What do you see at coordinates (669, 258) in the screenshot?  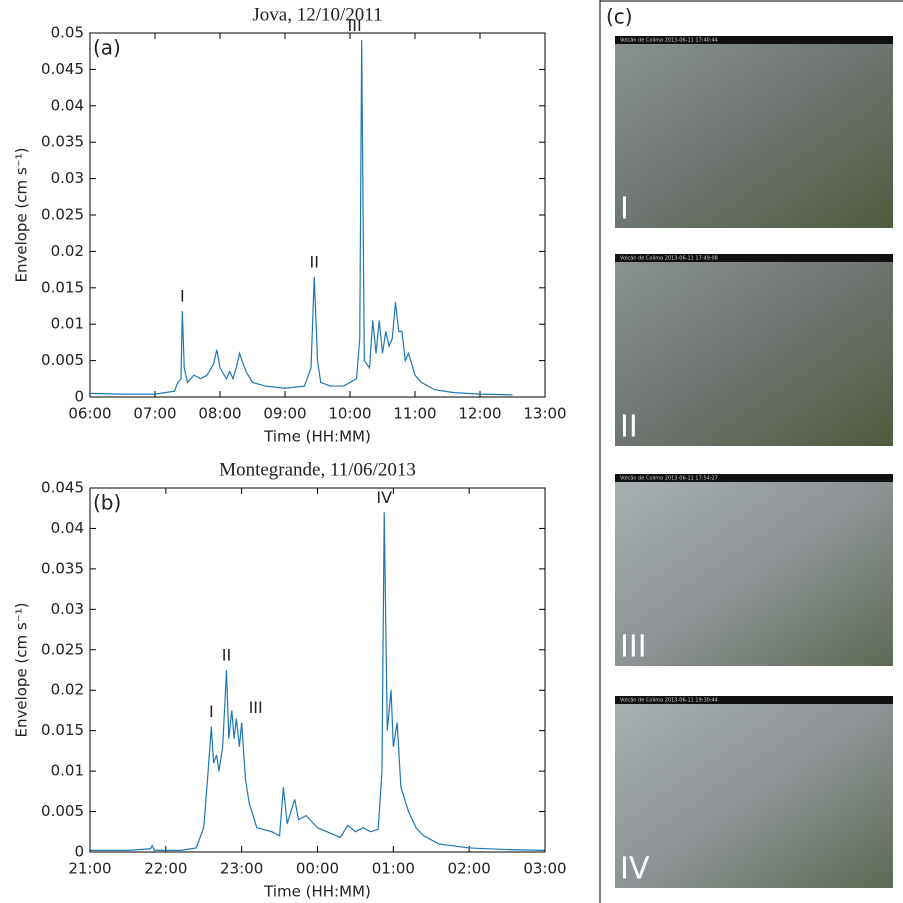 I see `photo-caption: Volcán de Colima 2013-06-11 17:49:08` at bounding box center [669, 258].